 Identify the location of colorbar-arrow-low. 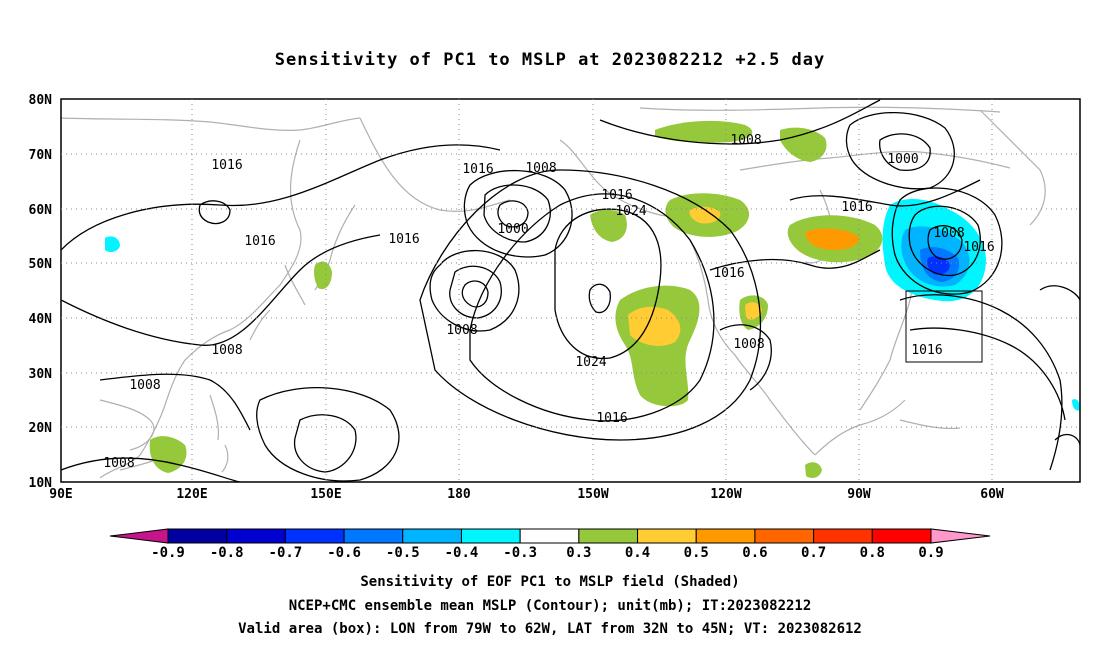
(139, 536).